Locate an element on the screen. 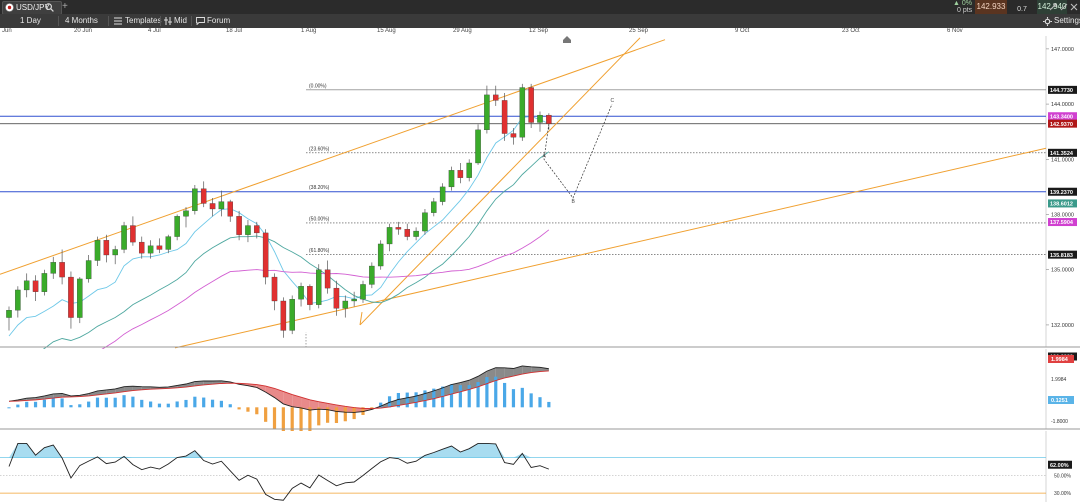  templates-button: Templates is located at coordinates (143, 20).